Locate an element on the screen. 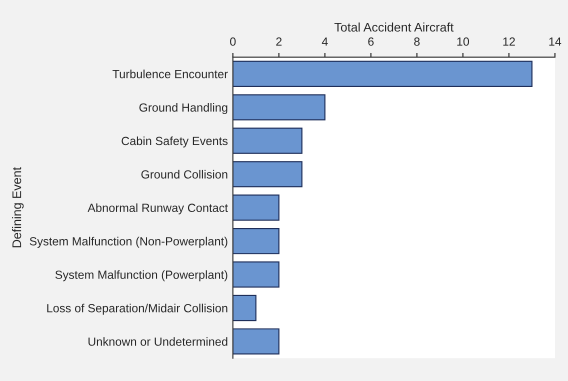 The width and height of the screenshot is (568, 381). x-axis-title: Total Accident Aircraft is located at coordinates (394, 27).